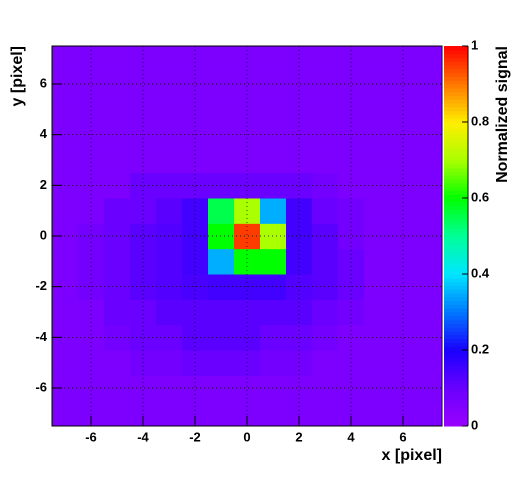  Describe the element at coordinates (17, 76) in the screenshot. I see `y-axis-label: y [pixel]` at that location.